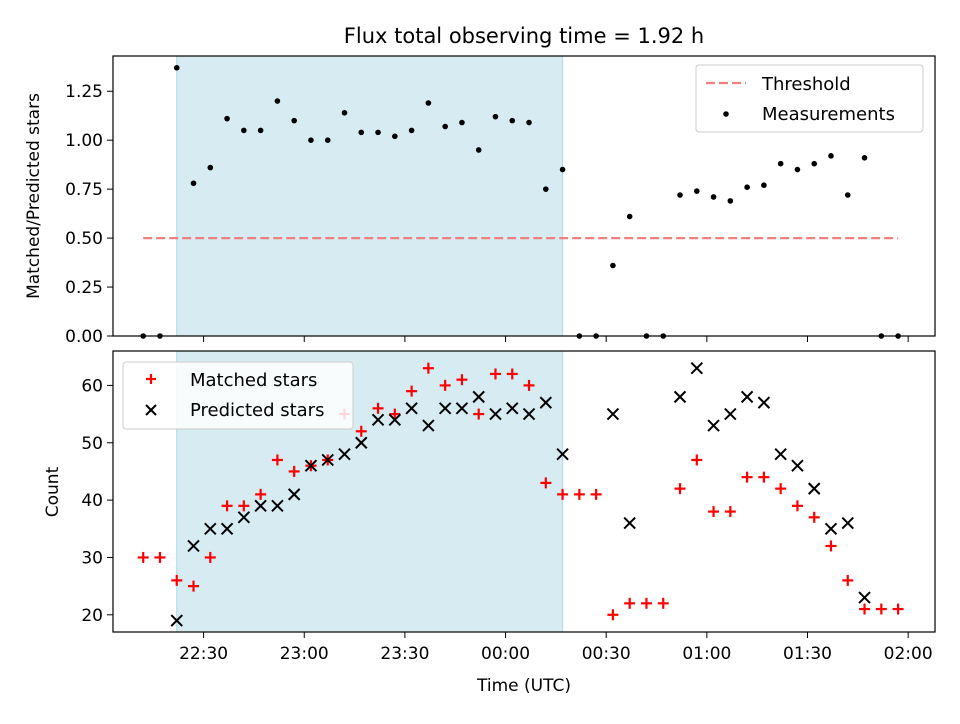 This screenshot has height=724, width=960. Describe the element at coordinates (304, 654) in the screenshot. I see `bottom-x-tick-label: 23:00` at that location.